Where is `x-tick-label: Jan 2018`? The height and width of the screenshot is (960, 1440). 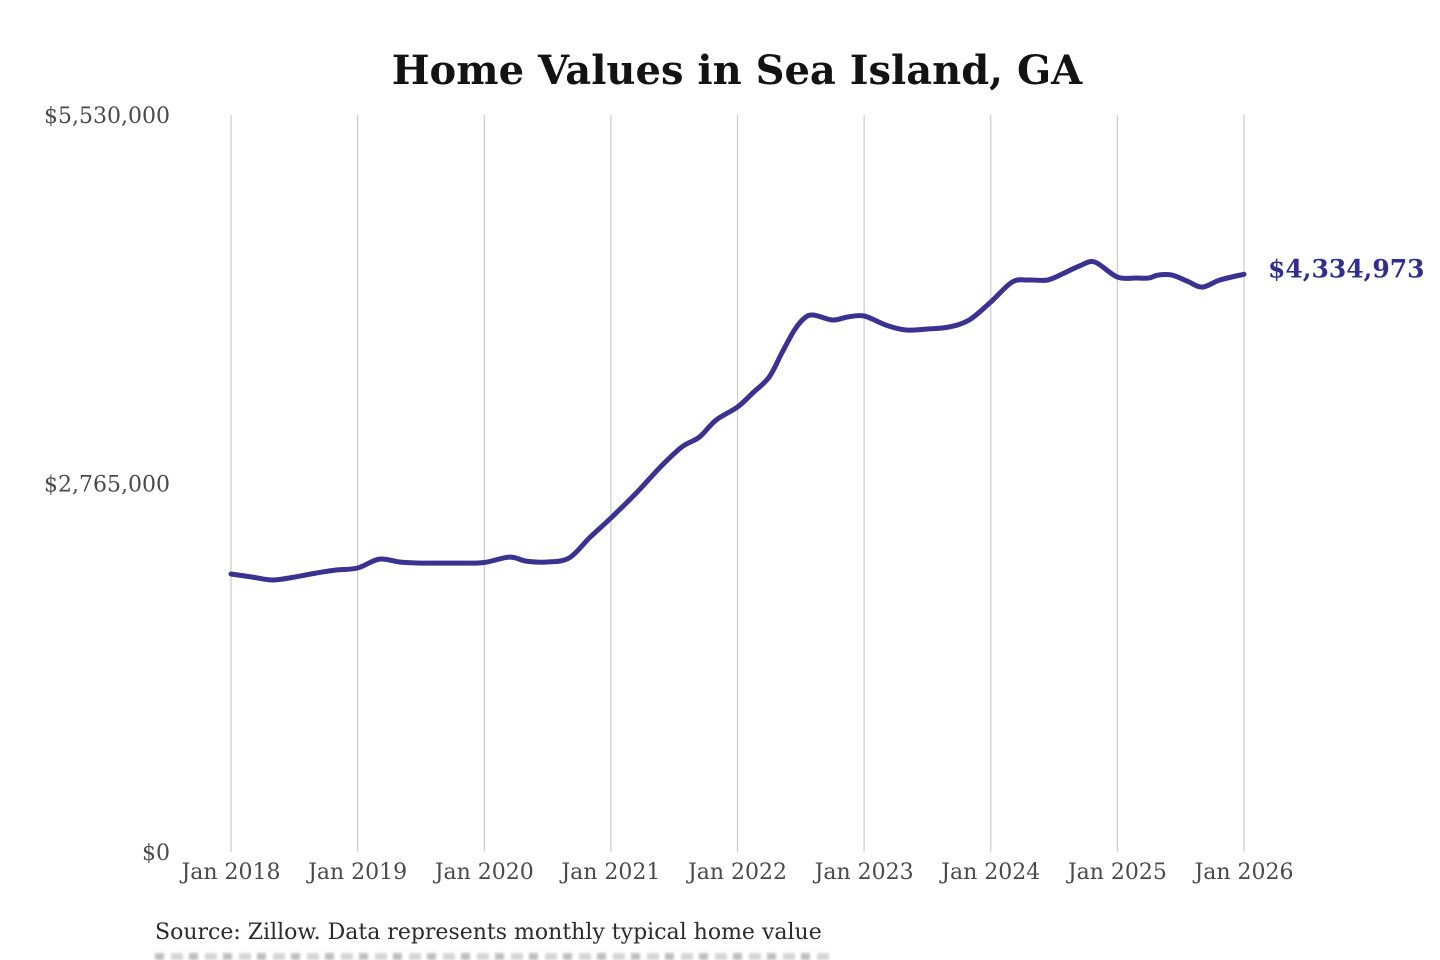 x-tick-label: Jan 2018 is located at coordinates (229, 872).